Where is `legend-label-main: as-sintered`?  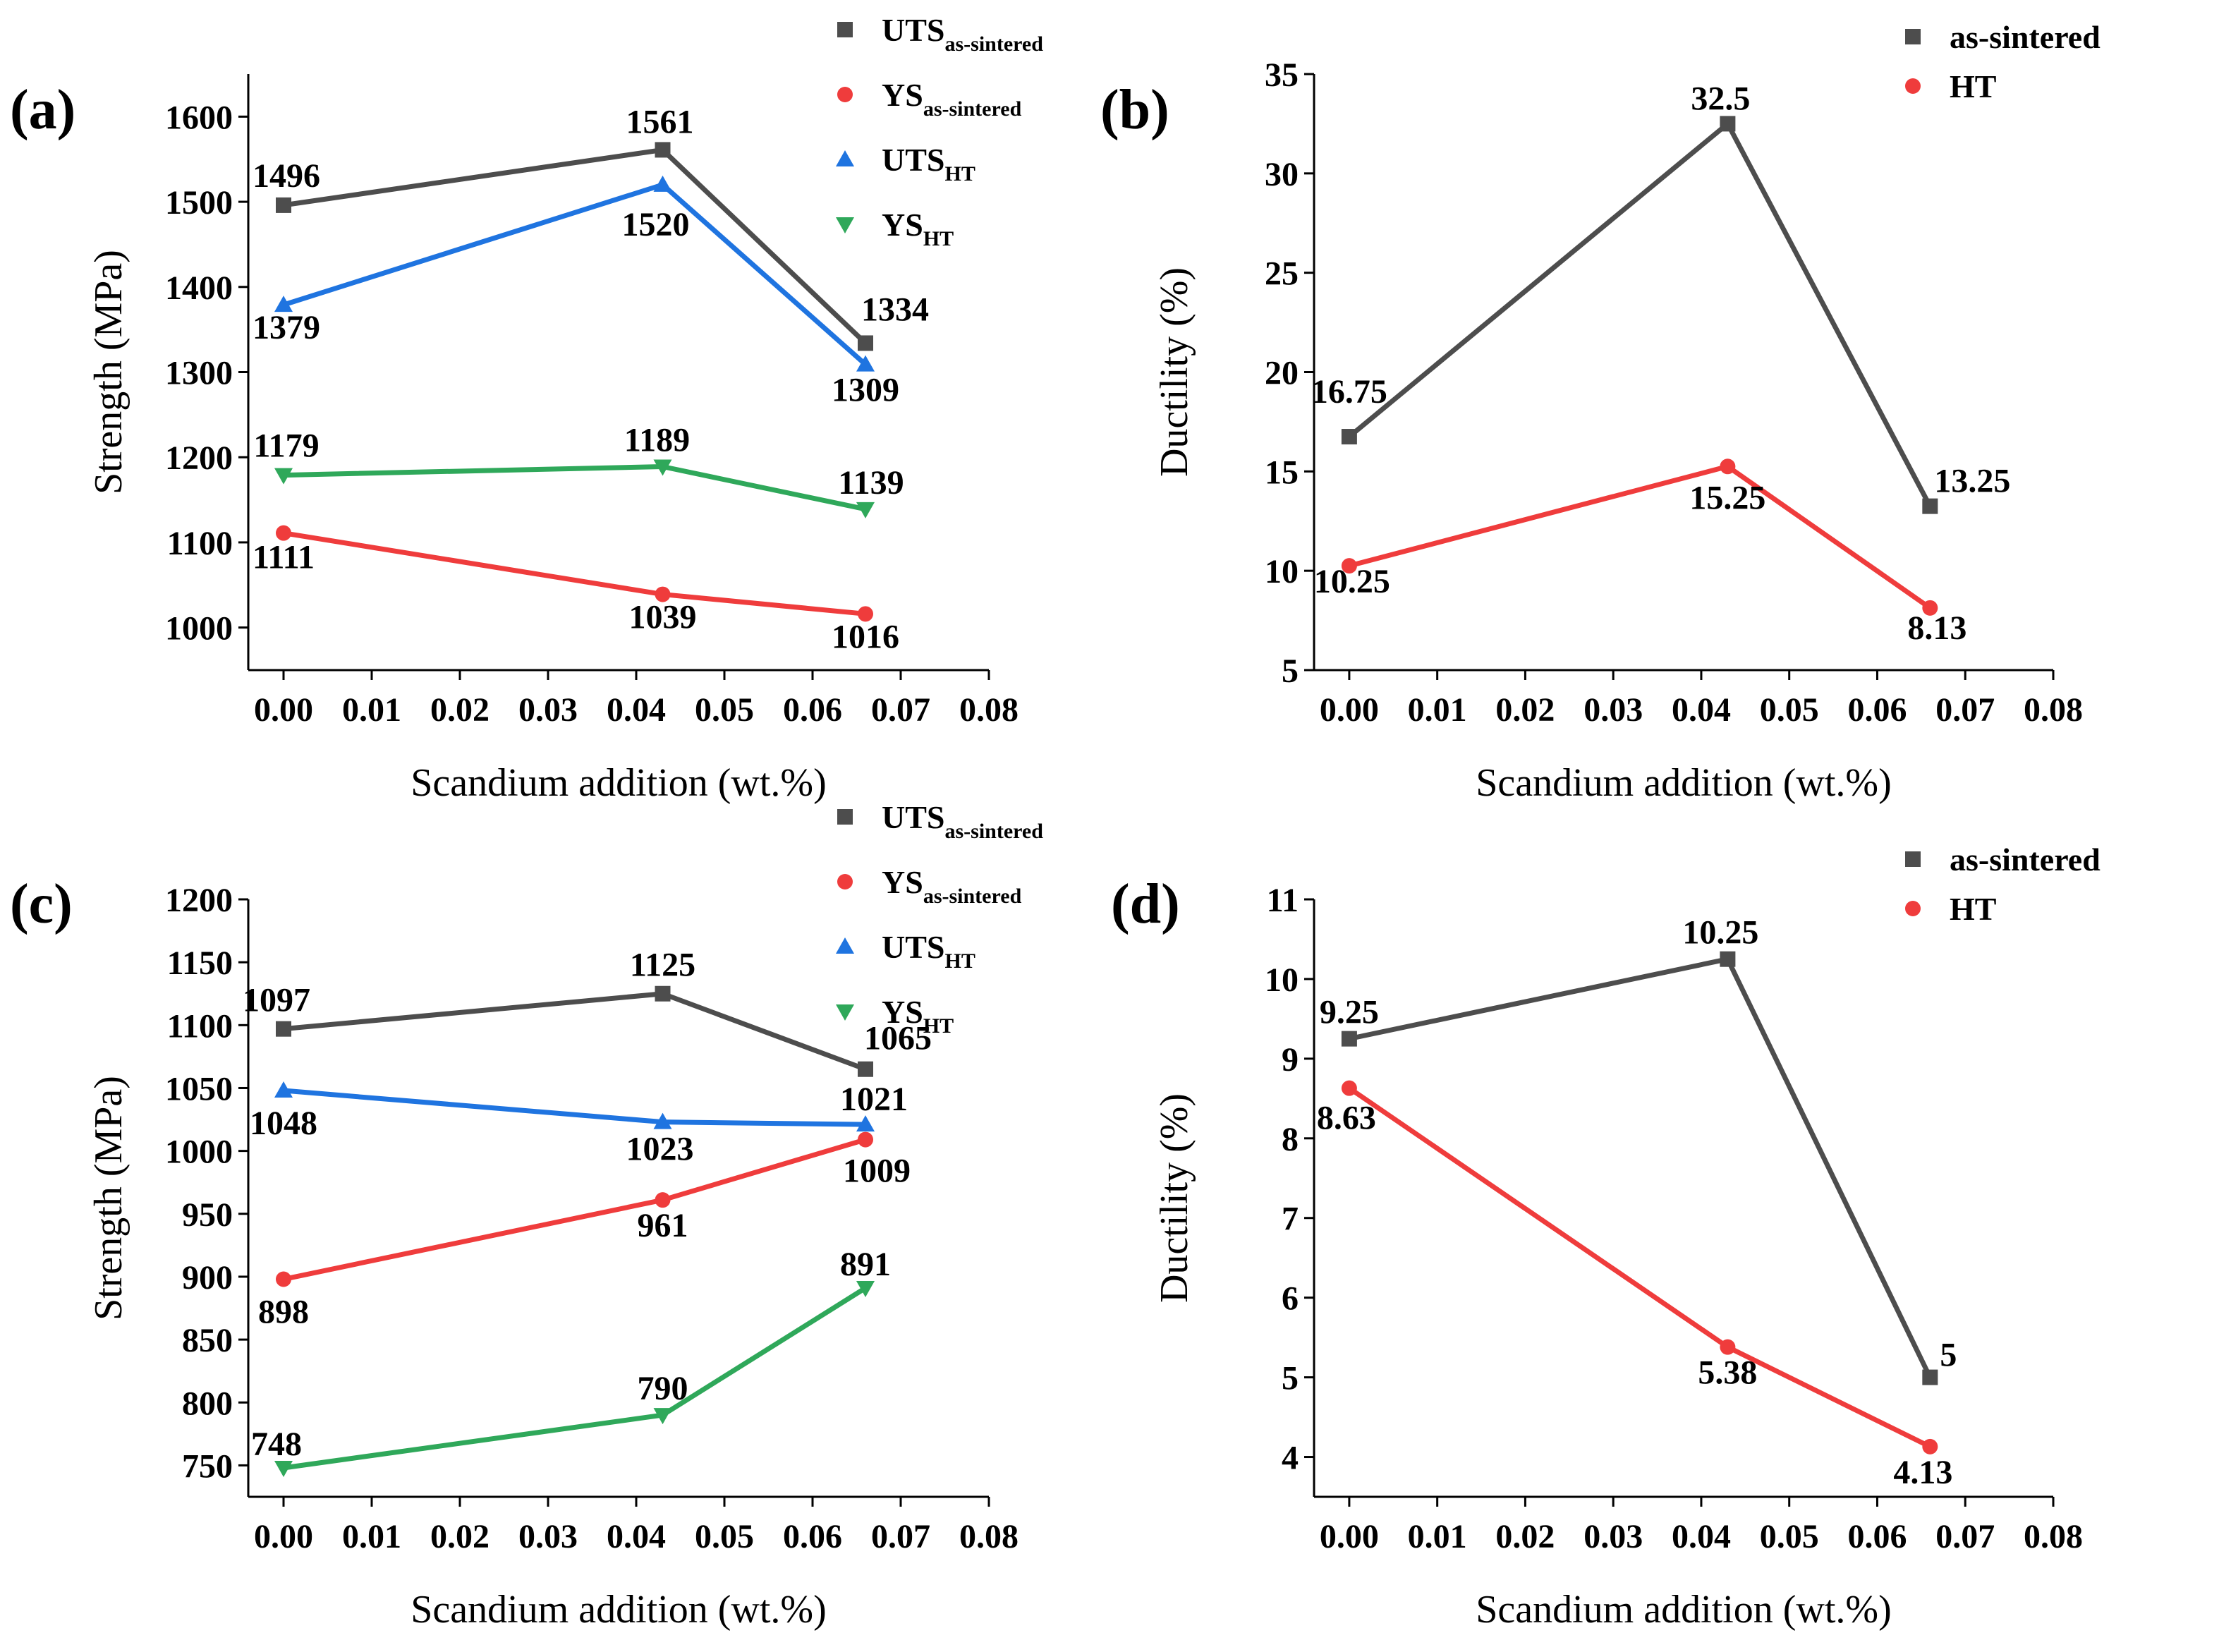 legend-label-main: as-sintered is located at coordinates (2025, 860).